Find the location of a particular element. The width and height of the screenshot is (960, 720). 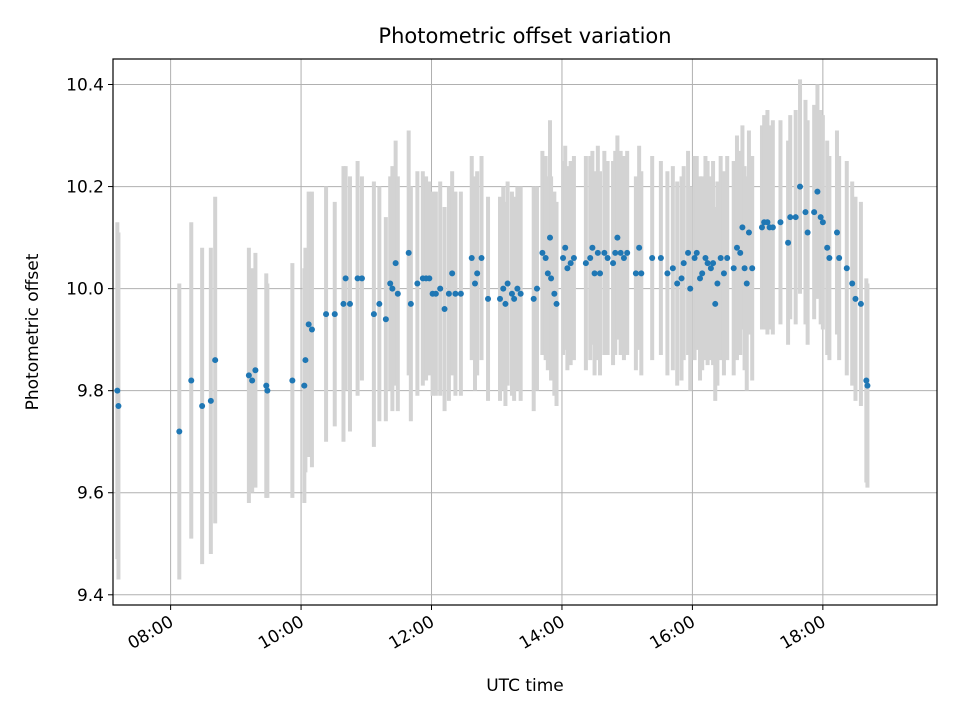

y-axis-ticks: 9.4 9.6 9.8 10.0 10.2 10.4 is located at coordinates (89, 341).